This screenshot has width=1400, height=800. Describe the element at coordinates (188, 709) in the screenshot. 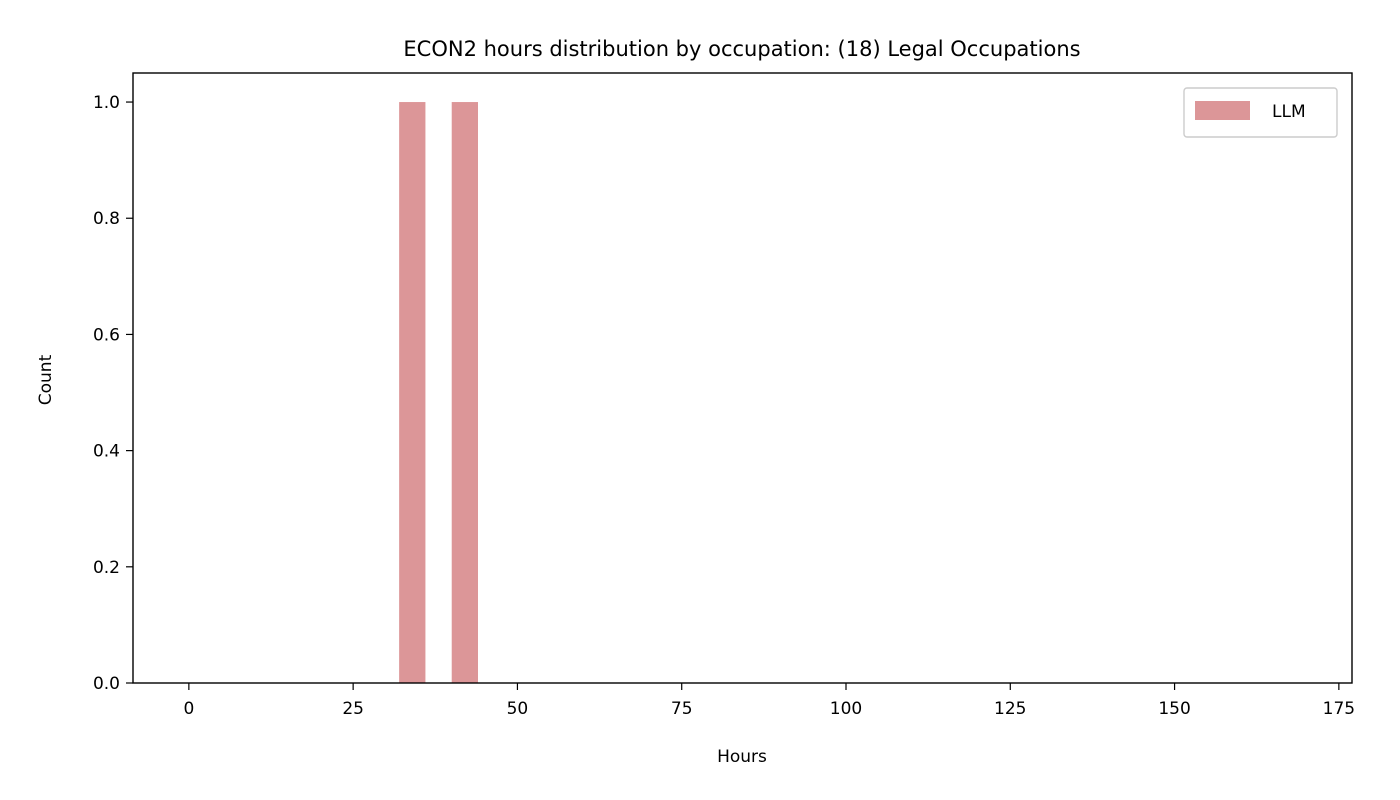

I see `x-tick-label: 0` at that location.